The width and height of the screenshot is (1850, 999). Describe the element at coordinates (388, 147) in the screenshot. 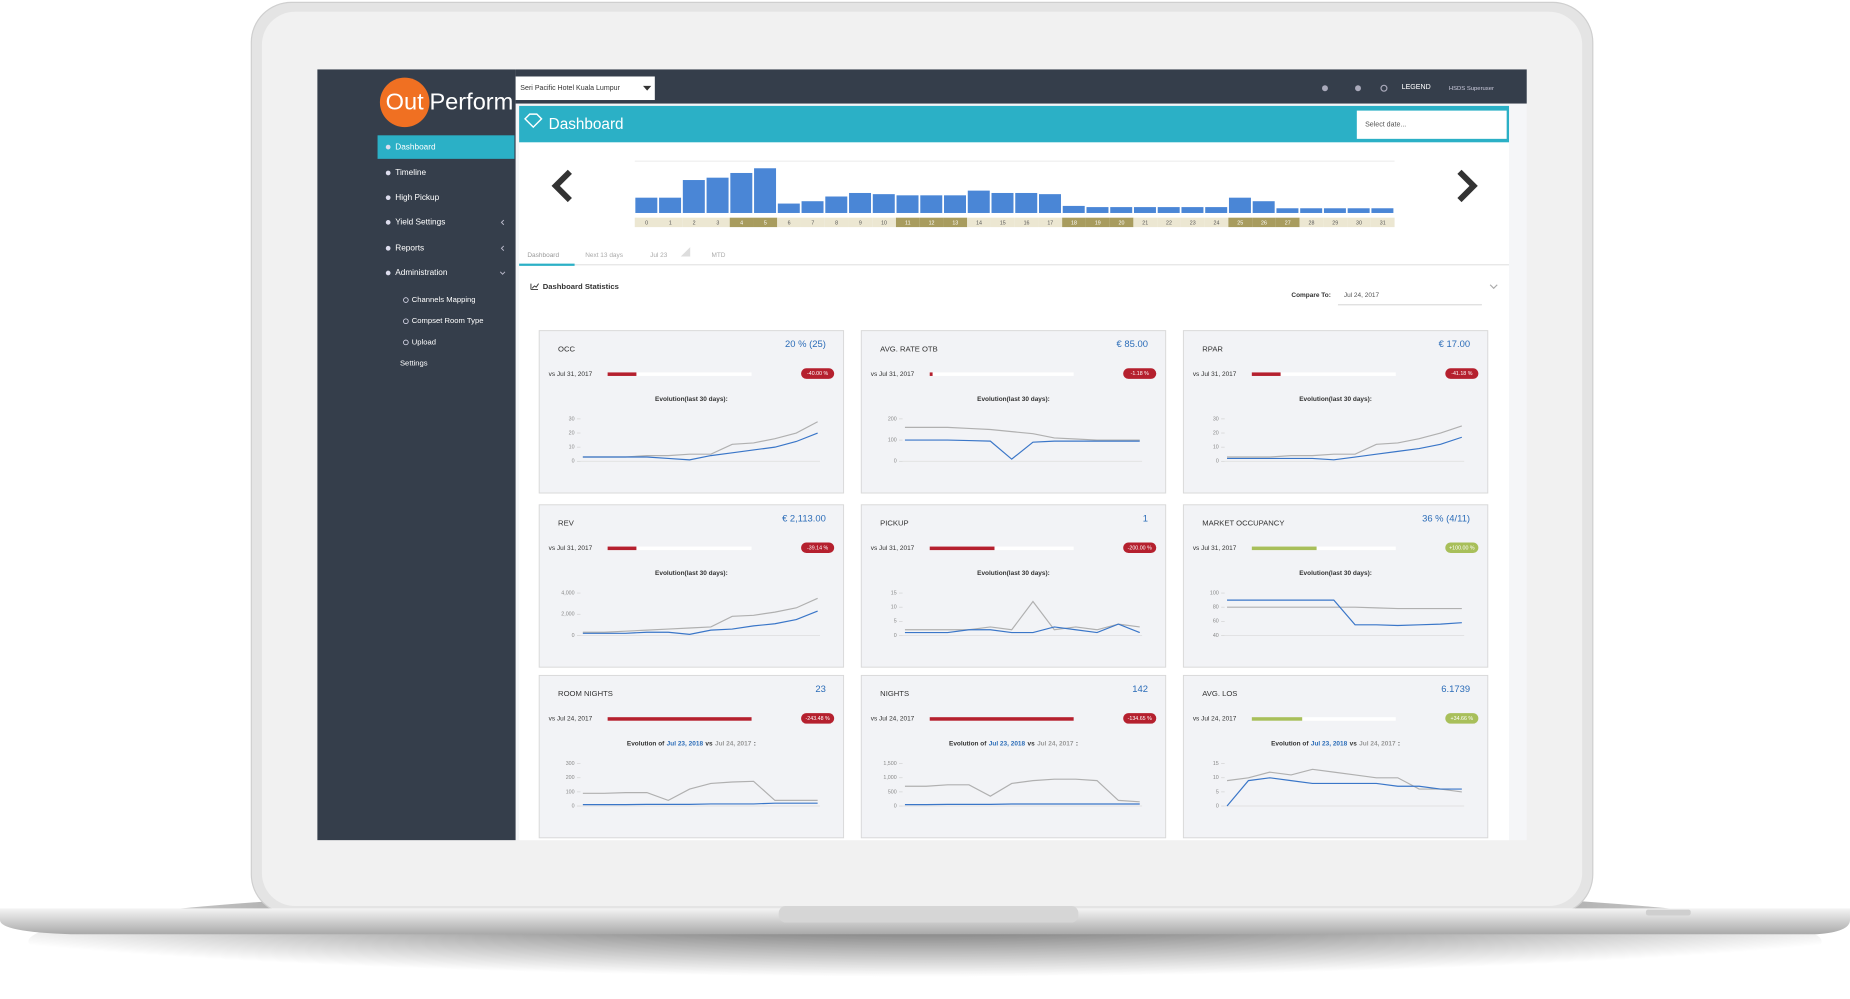

I see `menu-icon` at that location.